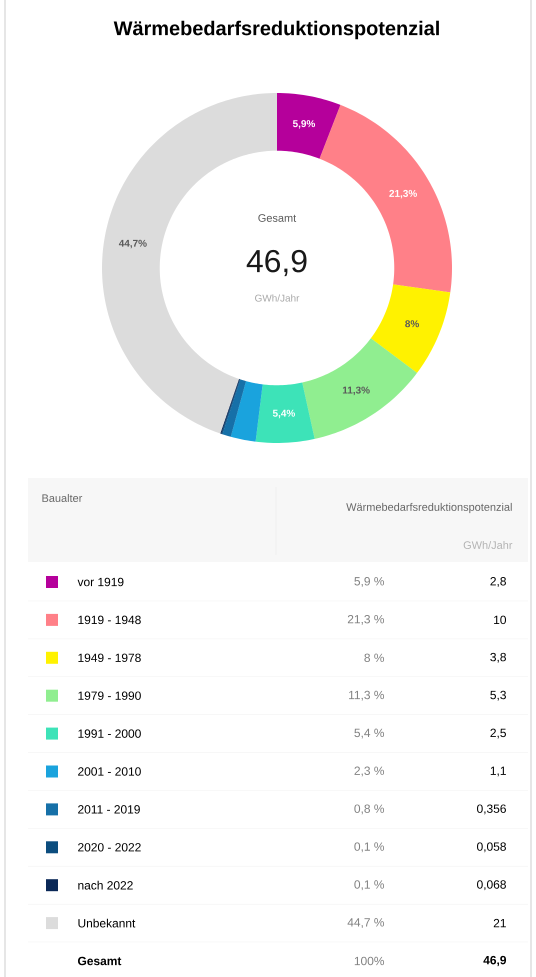 Image resolution: width=536 pixels, height=977 pixels. I want to click on data-label: 11,3%, so click(356, 391).